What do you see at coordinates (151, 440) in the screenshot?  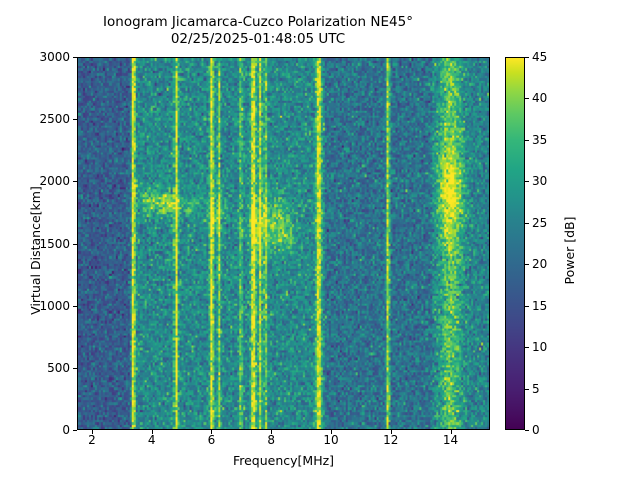 I see `x-tick-label: 4` at bounding box center [151, 440].